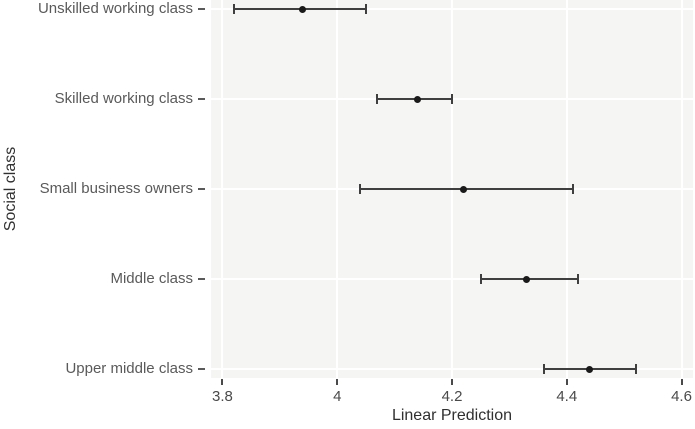  What do you see at coordinates (115, 8) in the screenshot?
I see `category-label: Unskilled working class` at bounding box center [115, 8].